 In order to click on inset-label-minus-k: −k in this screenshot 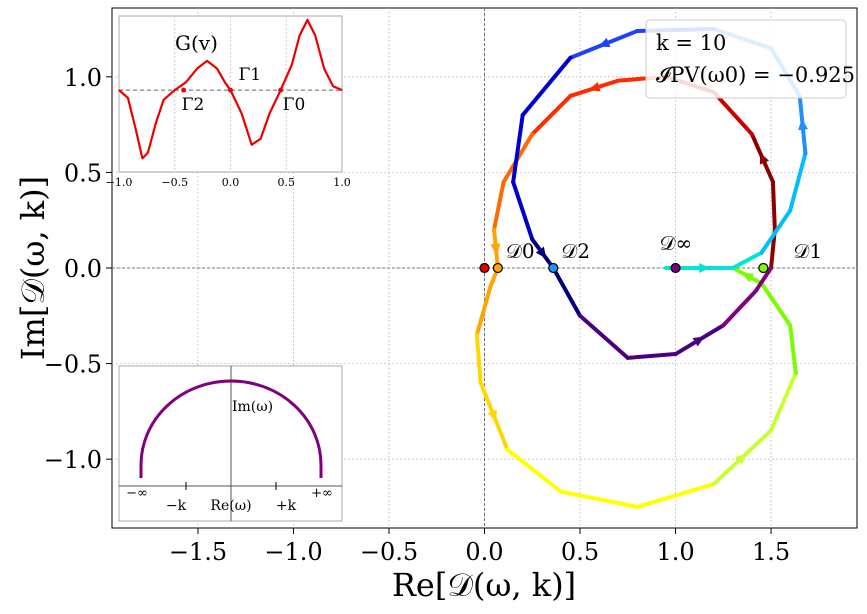, I will do `click(176, 506)`.